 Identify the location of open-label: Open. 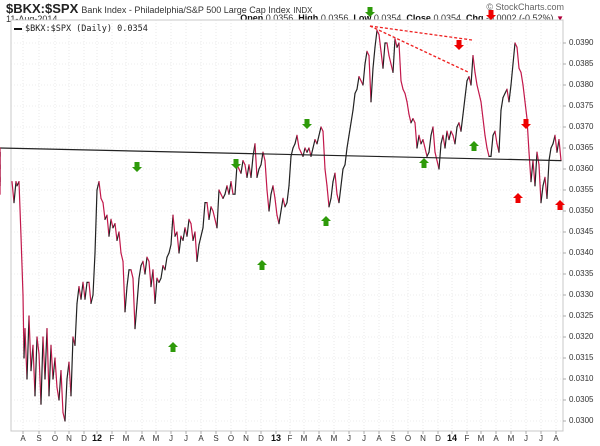
(252, 18).